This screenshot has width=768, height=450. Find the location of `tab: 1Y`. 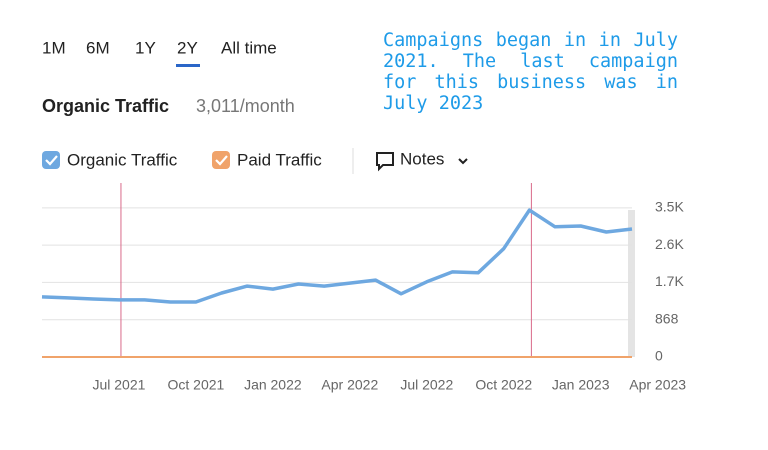

tab: 1Y is located at coordinates (145, 47).